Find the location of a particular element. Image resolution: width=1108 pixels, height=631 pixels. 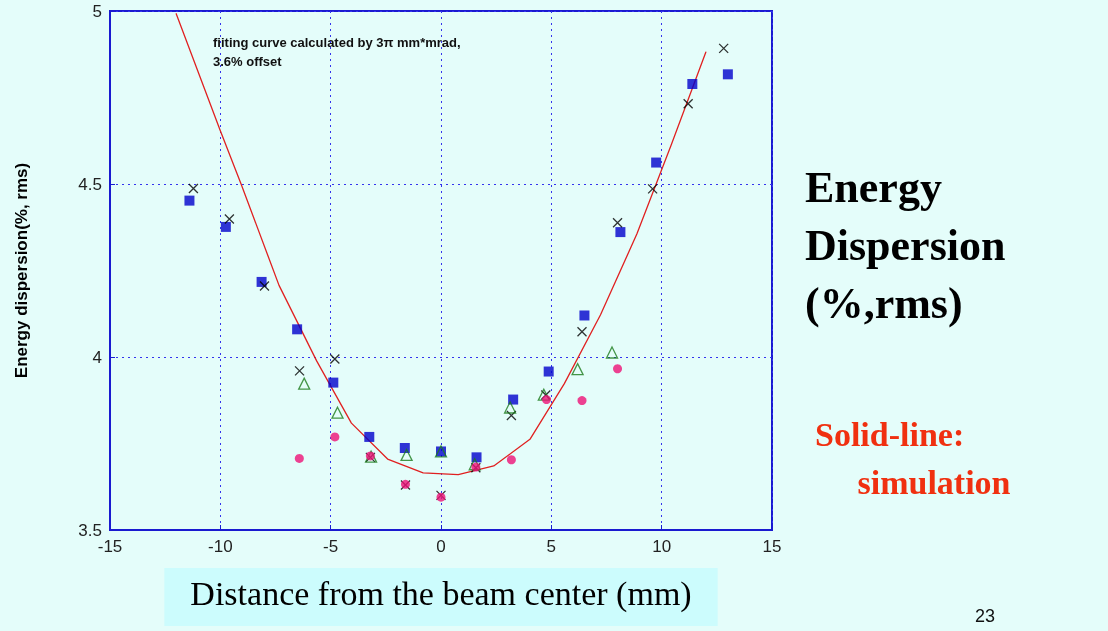

y-axis-title: Energy dispersion(%, rms) is located at coordinates (21, 270).